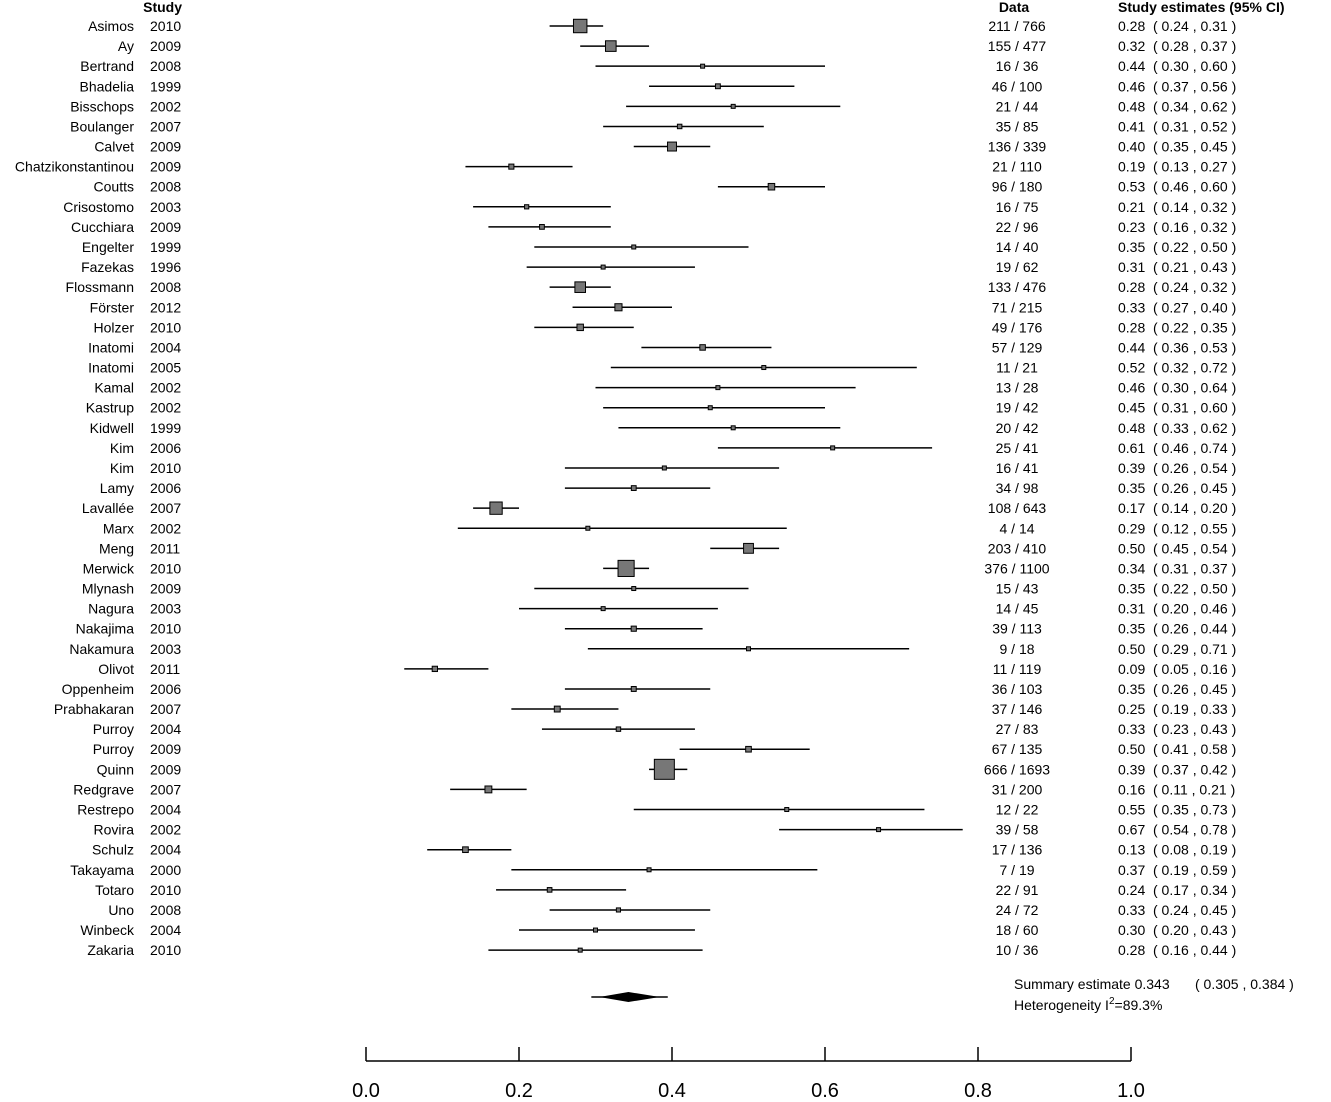 This screenshot has height=1102, width=1331. What do you see at coordinates (978, 1091) in the screenshot?
I see `x-tick-label: 0.8` at bounding box center [978, 1091].